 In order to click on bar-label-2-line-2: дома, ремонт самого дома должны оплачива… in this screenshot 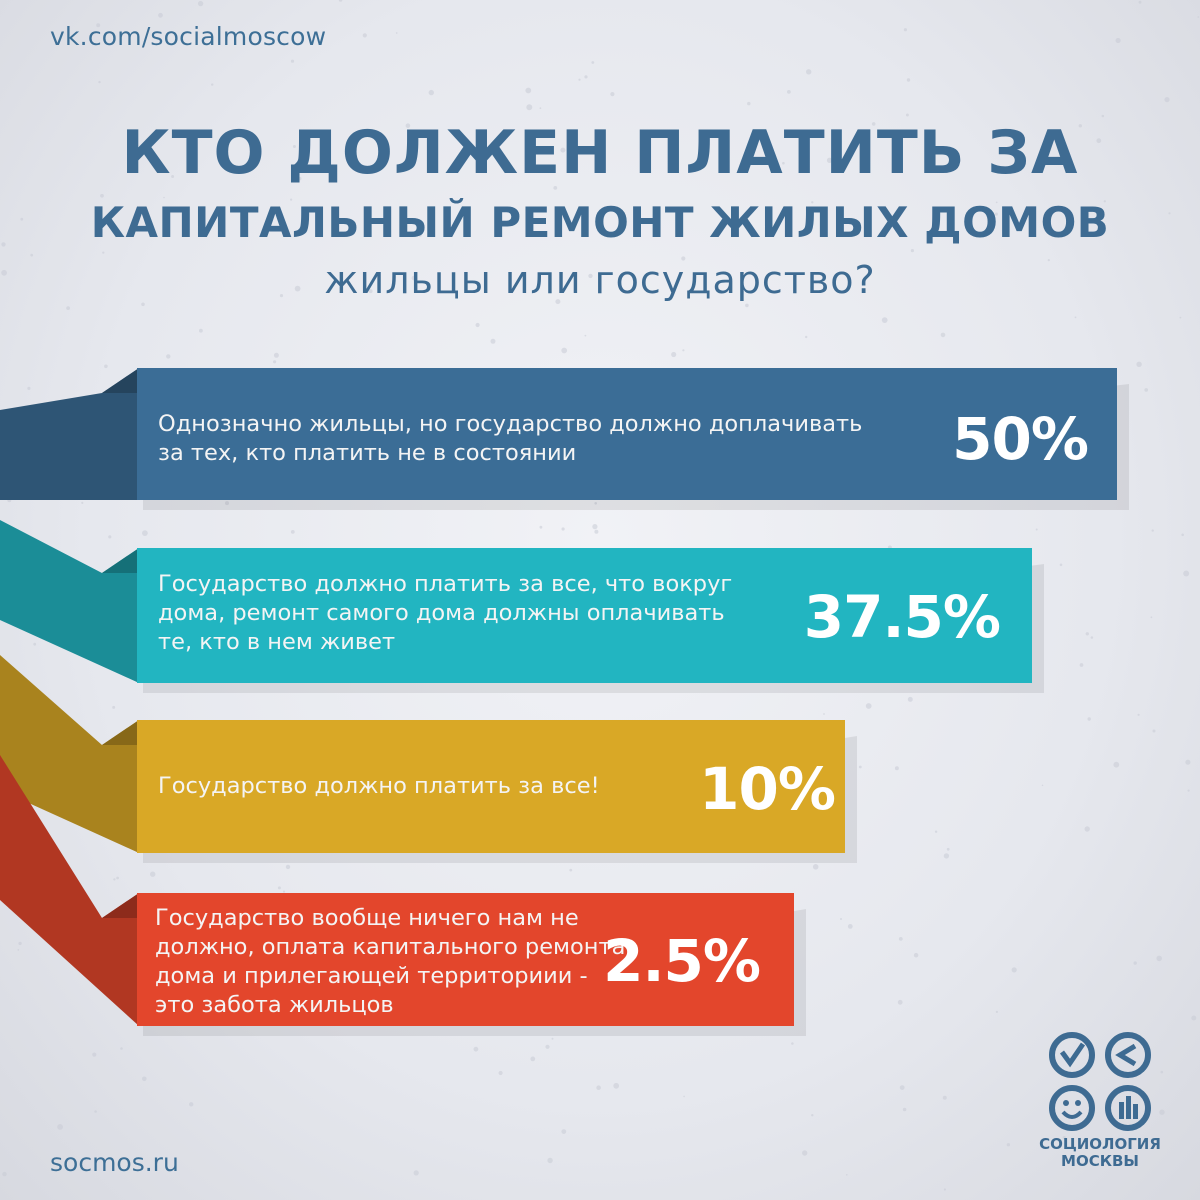, I will do `click(441, 613)`.